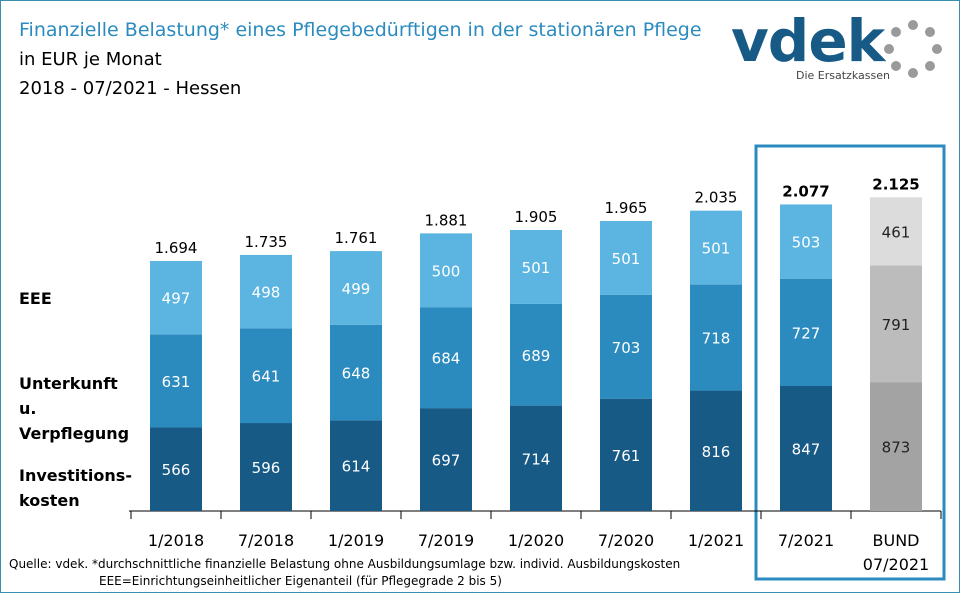 Image resolution: width=960 pixels, height=593 pixels. I want to click on total-label: 2.077, so click(805, 191).